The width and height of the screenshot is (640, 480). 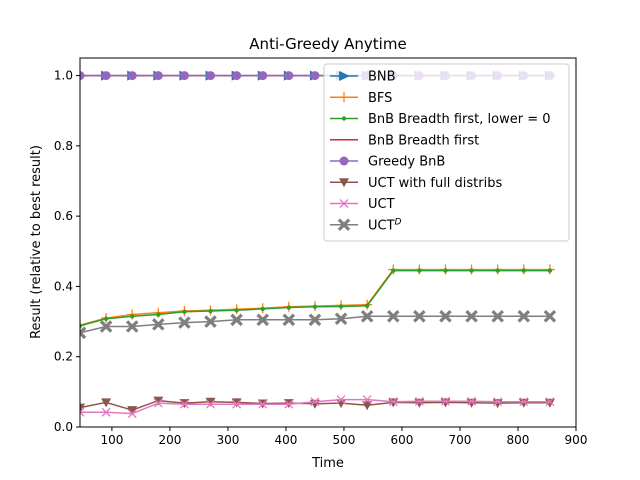 What do you see at coordinates (285, 440) in the screenshot?
I see `x-tick-label: 400` at bounding box center [285, 440].